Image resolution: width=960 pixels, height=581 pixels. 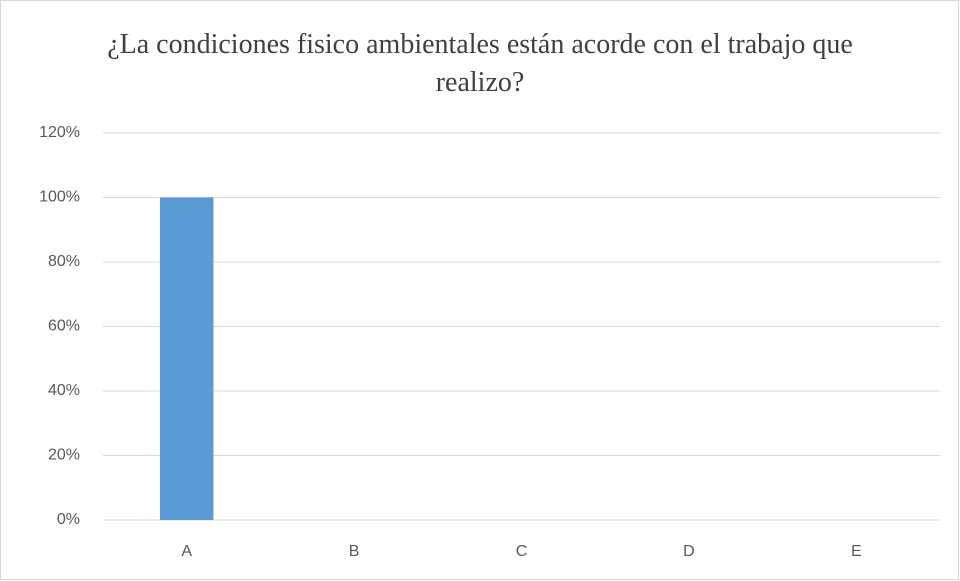 I want to click on x-tick-label: A, so click(x=186, y=551).